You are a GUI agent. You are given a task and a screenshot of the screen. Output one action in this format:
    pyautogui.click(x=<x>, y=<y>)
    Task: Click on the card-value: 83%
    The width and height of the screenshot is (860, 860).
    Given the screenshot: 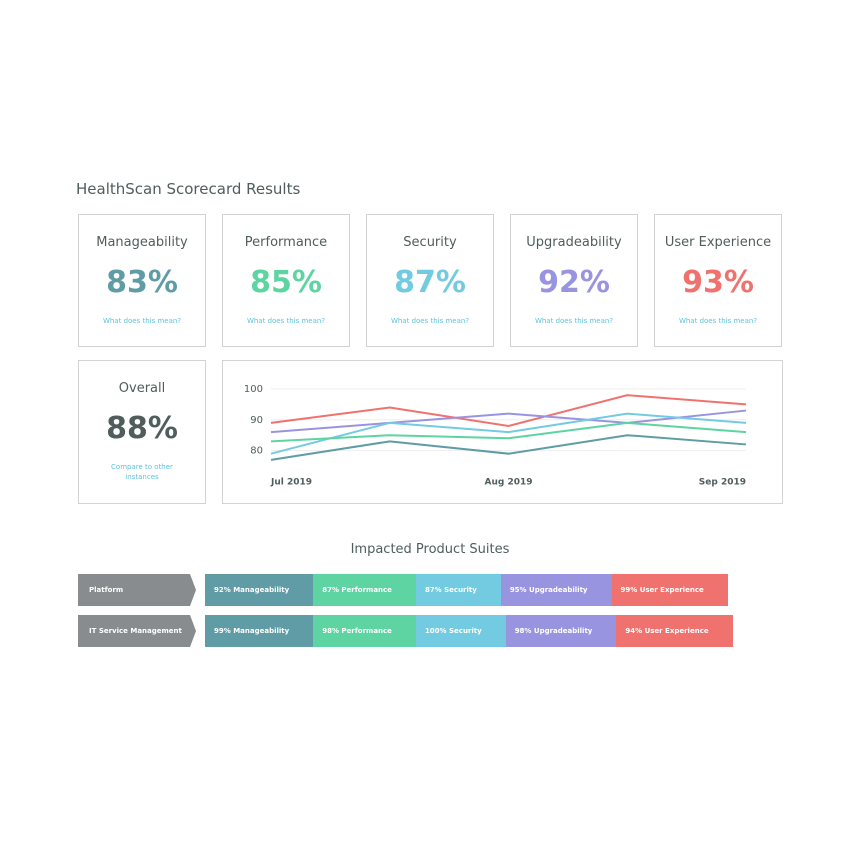 What is the action you would take?
    pyautogui.click(x=142, y=282)
    